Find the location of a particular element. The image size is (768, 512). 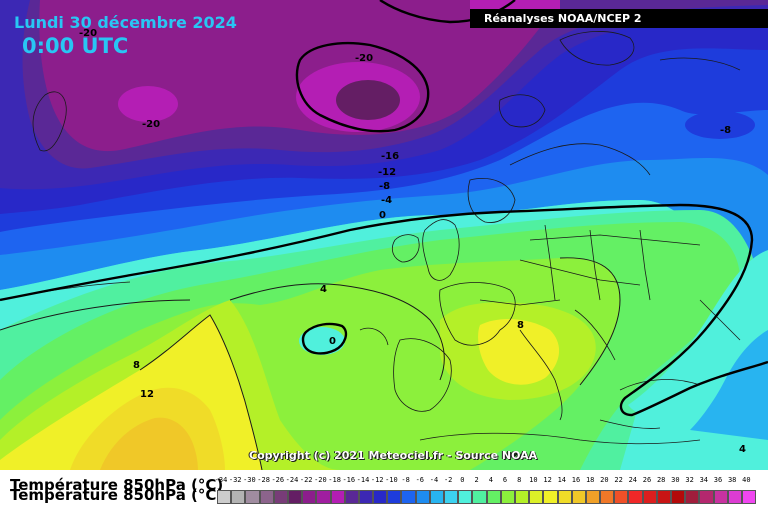

scale-label: -22 is located at coordinates (306, 480).